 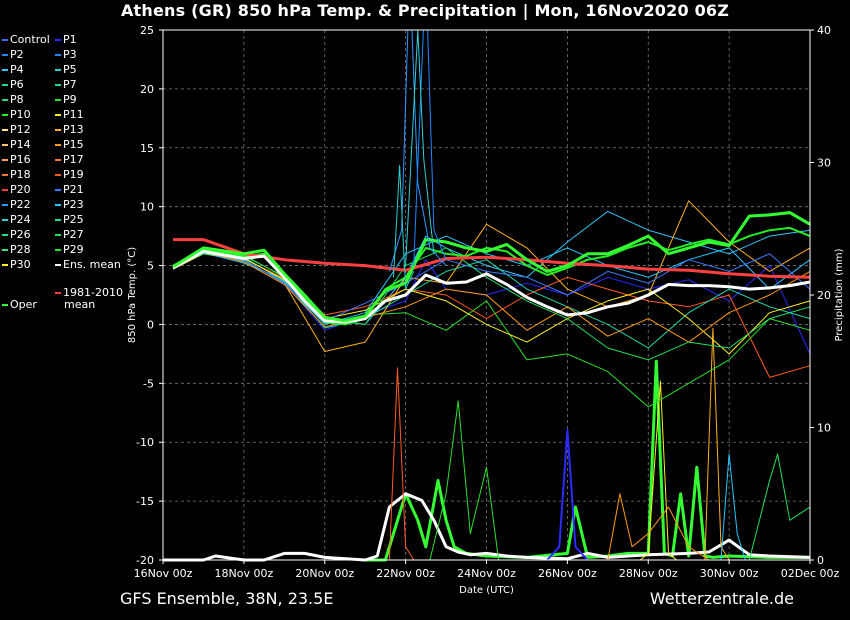 I want to click on x-tick-label: 20Nov 00z, so click(x=324, y=573).